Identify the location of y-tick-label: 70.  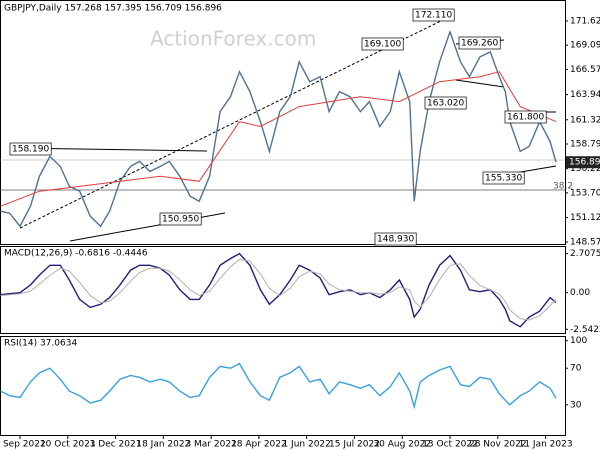
(576, 369).